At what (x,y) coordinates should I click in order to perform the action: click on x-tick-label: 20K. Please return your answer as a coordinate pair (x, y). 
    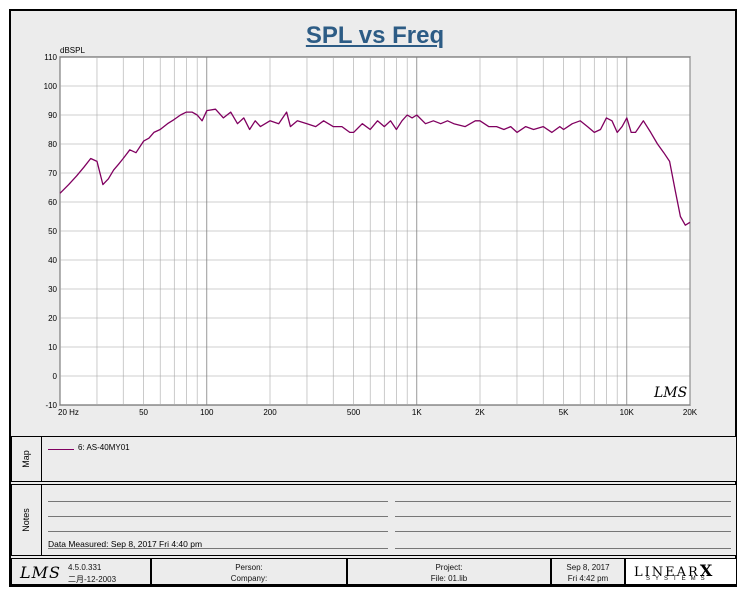
    Looking at the image, I should click on (690, 412).